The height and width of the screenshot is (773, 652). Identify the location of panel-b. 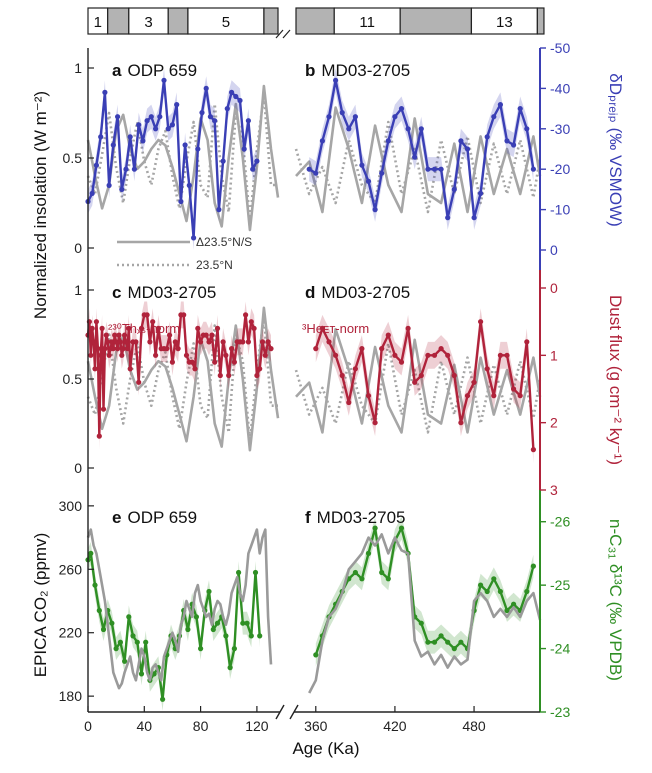
(418, 149).